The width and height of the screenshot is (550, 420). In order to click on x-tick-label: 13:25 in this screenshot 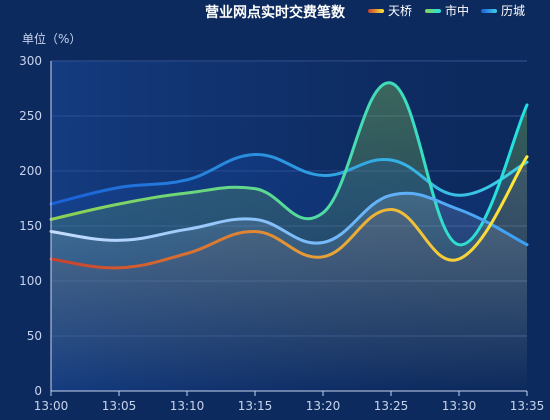, I will do `click(391, 406)`.